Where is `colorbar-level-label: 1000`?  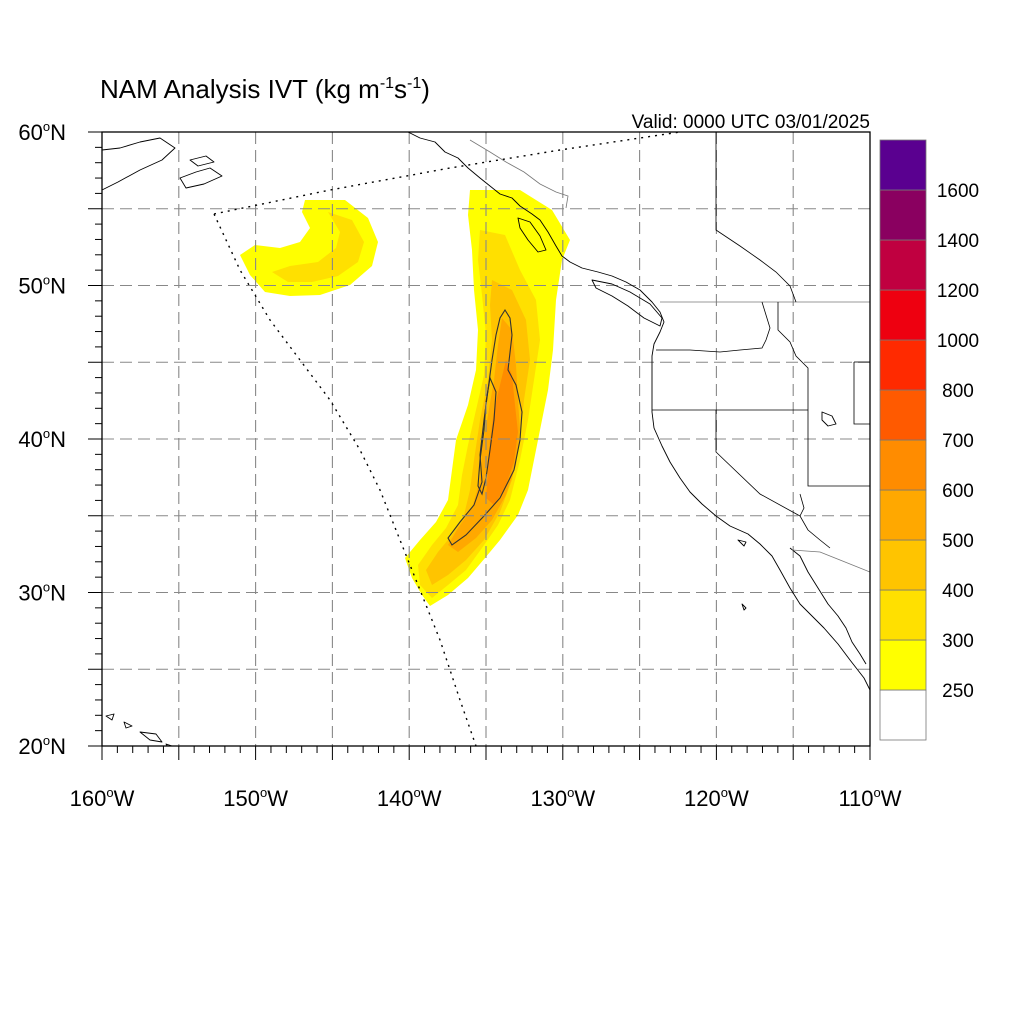
colorbar-level-label: 1000 is located at coordinates (958, 341).